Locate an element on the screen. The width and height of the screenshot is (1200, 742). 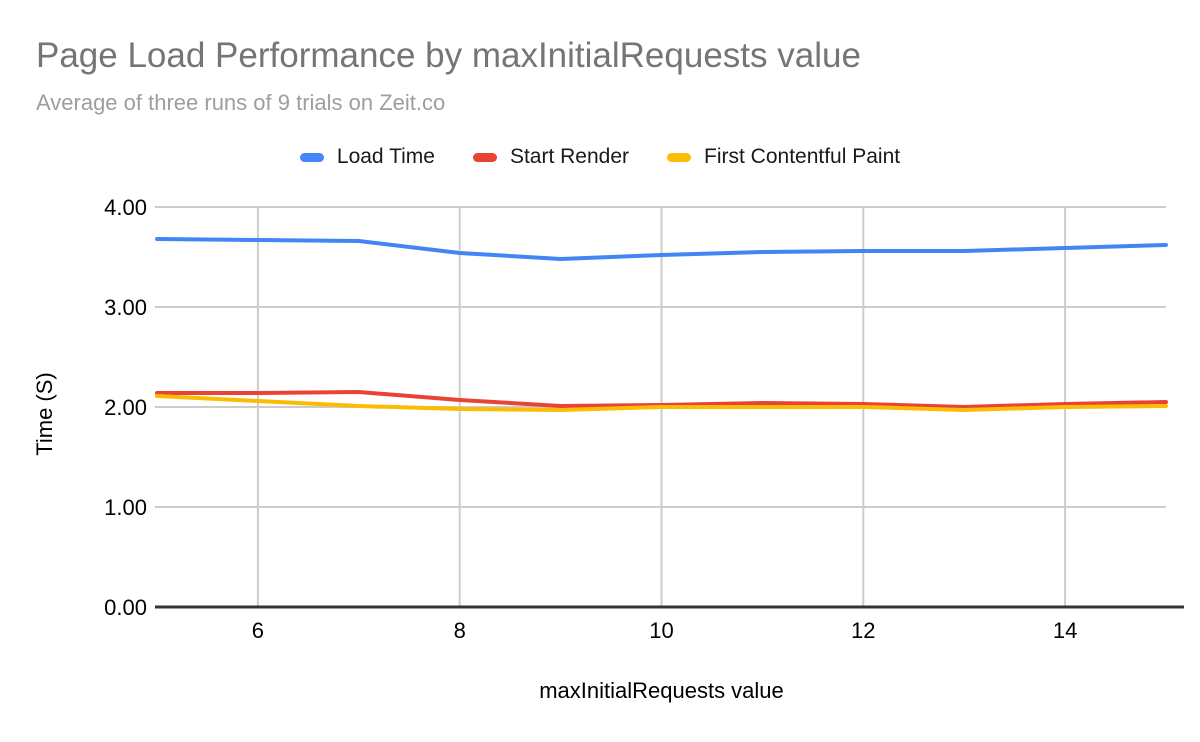
legend-swatch-load-time is located at coordinates (311, 157).